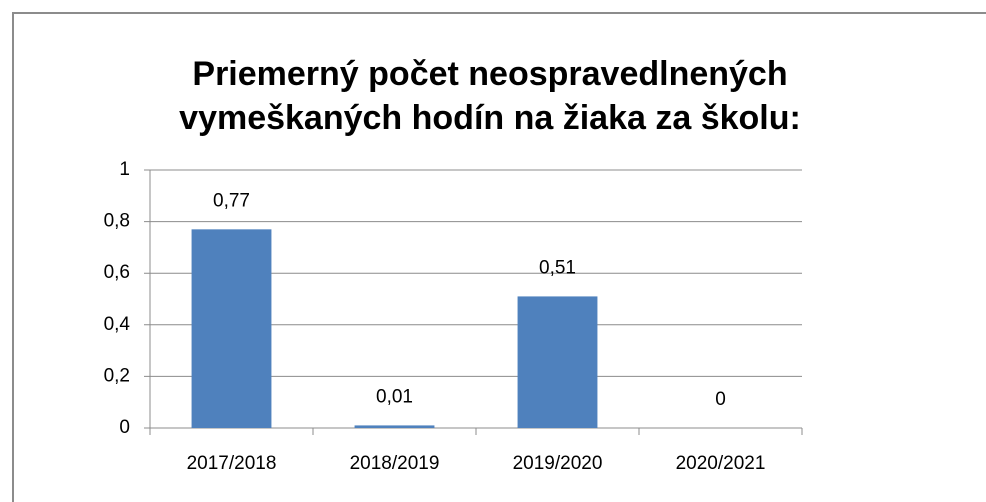 The height and width of the screenshot is (502, 986). I want to click on y-tick-label: 0, so click(124, 427).